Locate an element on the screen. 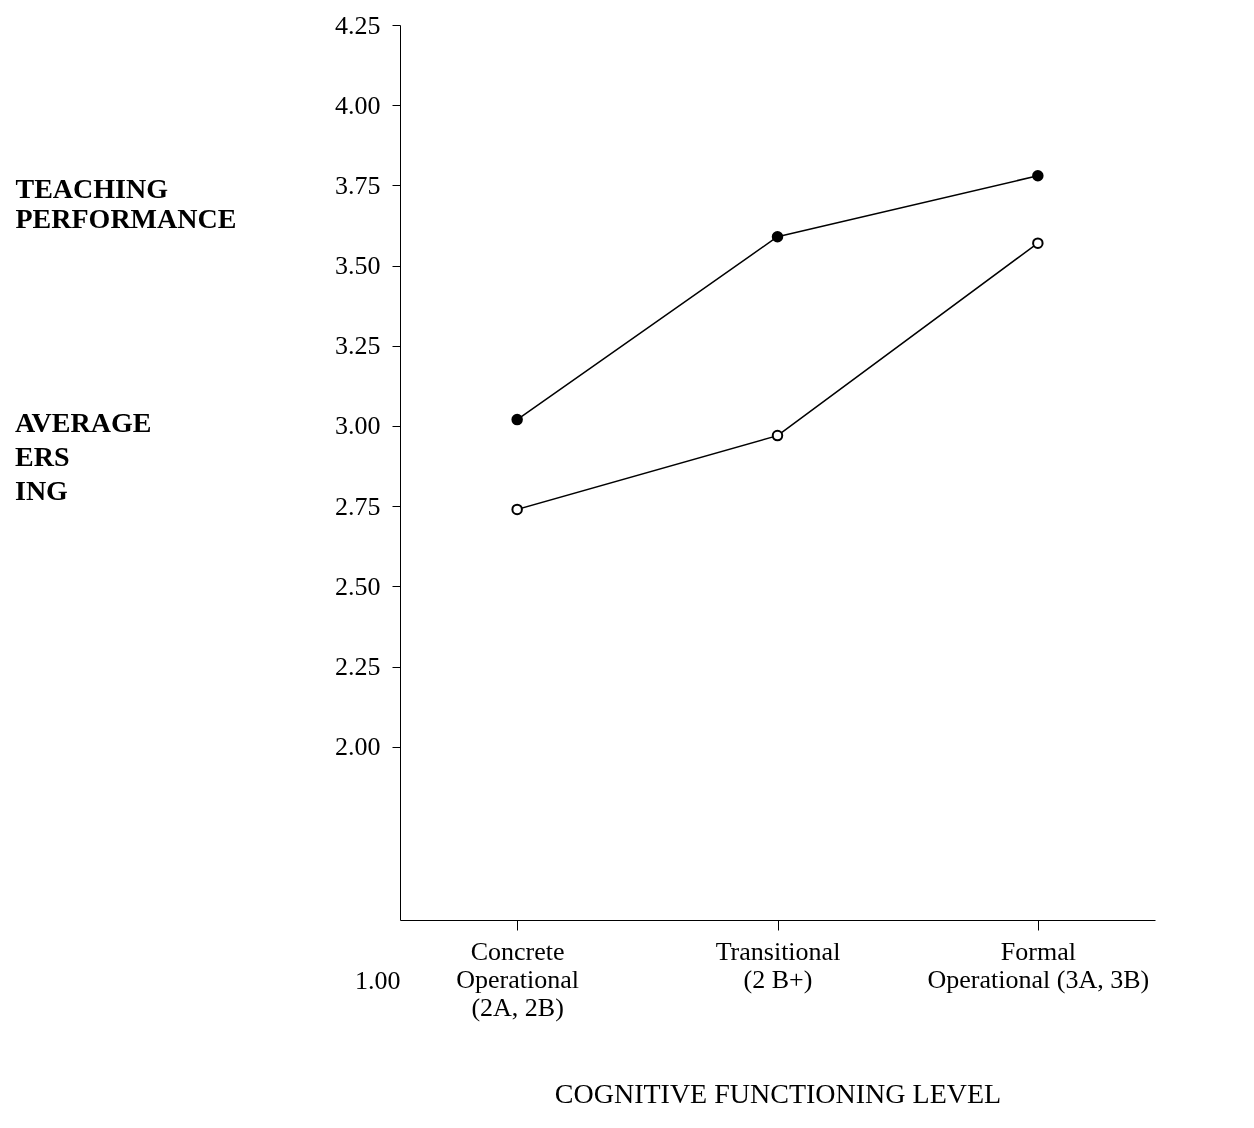  y-tick-label: 3.00 is located at coordinates (358, 426).